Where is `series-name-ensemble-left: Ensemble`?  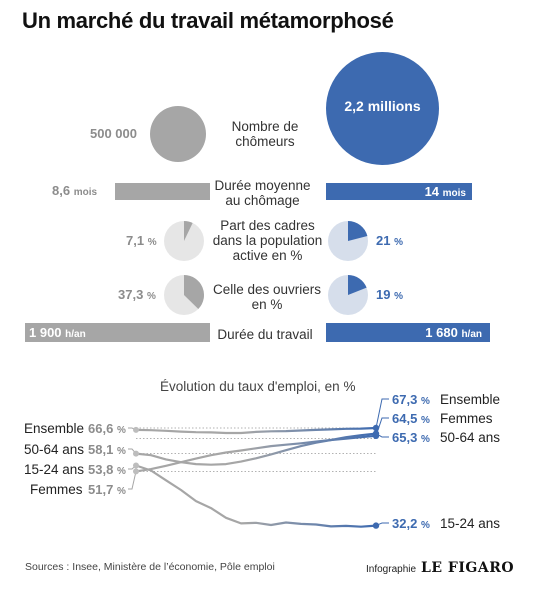
series-name-ensemble-left: Ensemble is located at coordinates (54, 428).